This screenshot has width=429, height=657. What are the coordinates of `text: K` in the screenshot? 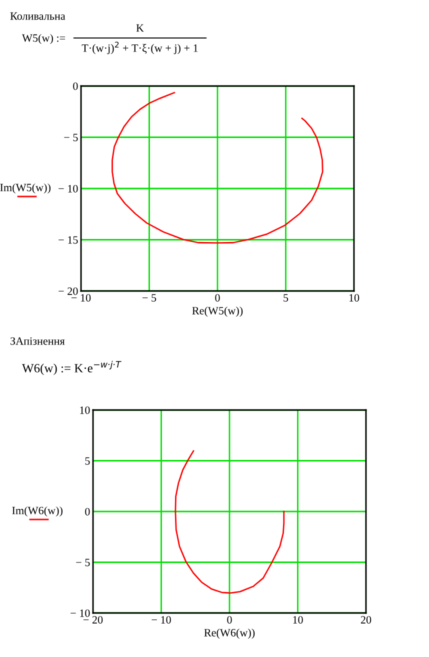 It's located at (140, 28).